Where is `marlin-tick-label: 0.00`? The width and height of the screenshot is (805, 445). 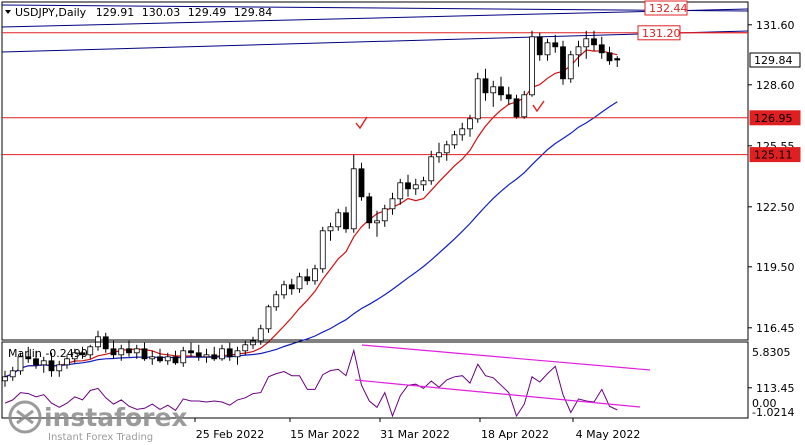
marlin-tick-label: 0.00 is located at coordinates (764, 403).